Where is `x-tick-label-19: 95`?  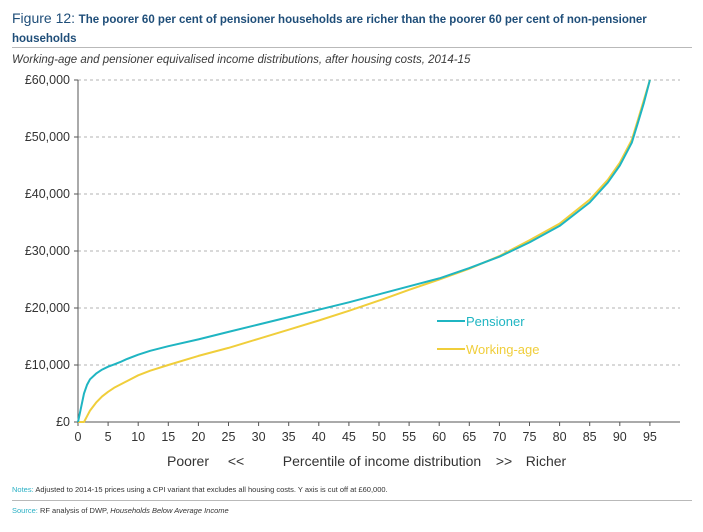 x-tick-label-19: 95 is located at coordinates (650, 437).